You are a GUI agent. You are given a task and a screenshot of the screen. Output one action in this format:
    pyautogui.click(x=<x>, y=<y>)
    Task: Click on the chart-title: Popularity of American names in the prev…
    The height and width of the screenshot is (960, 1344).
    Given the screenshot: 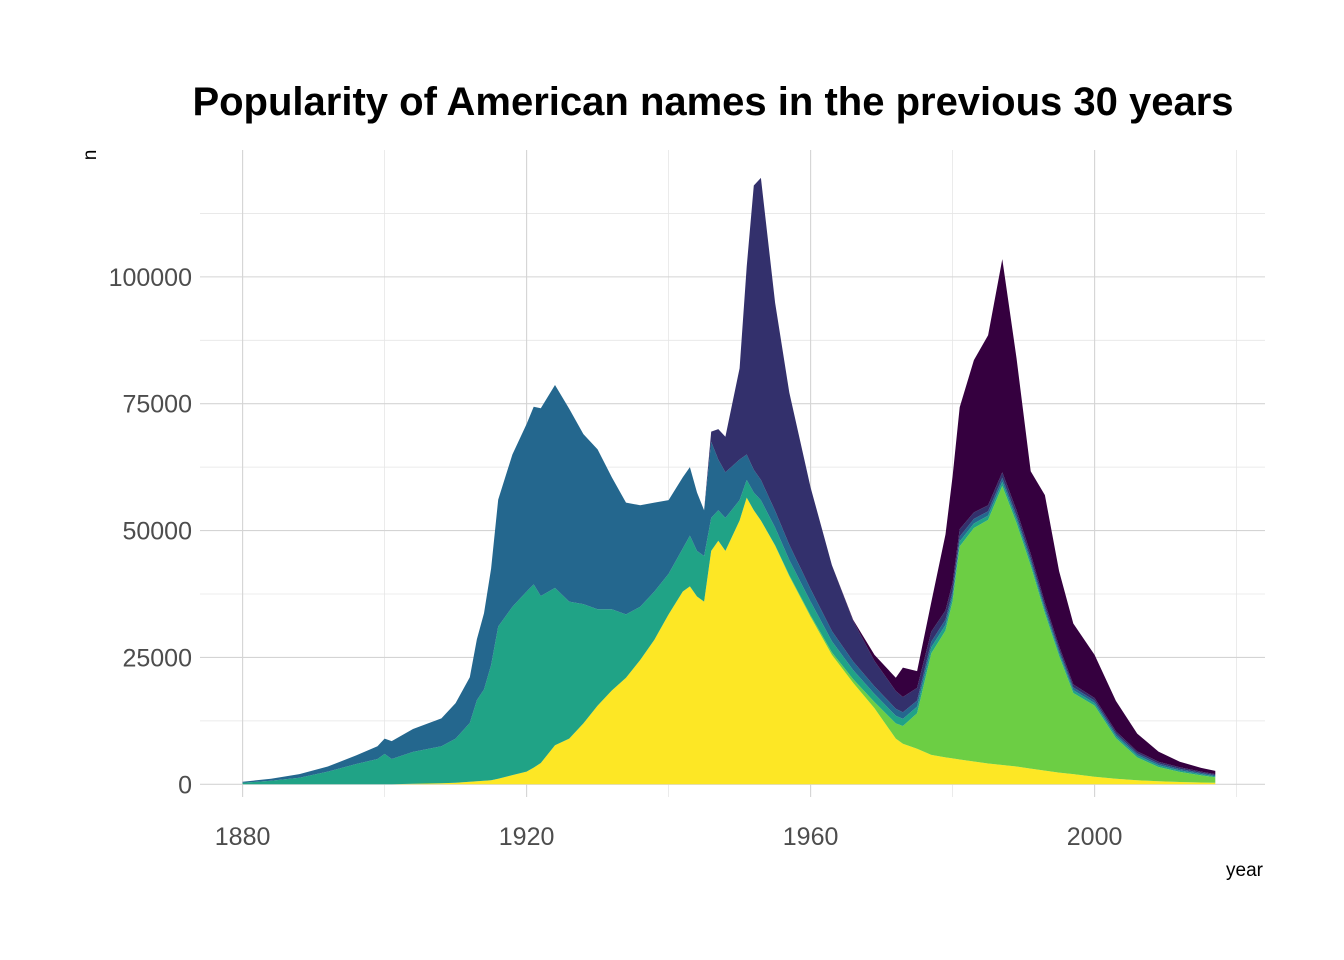 What is the action you would take?
    pyautogui.click(x=712, y=102)
    